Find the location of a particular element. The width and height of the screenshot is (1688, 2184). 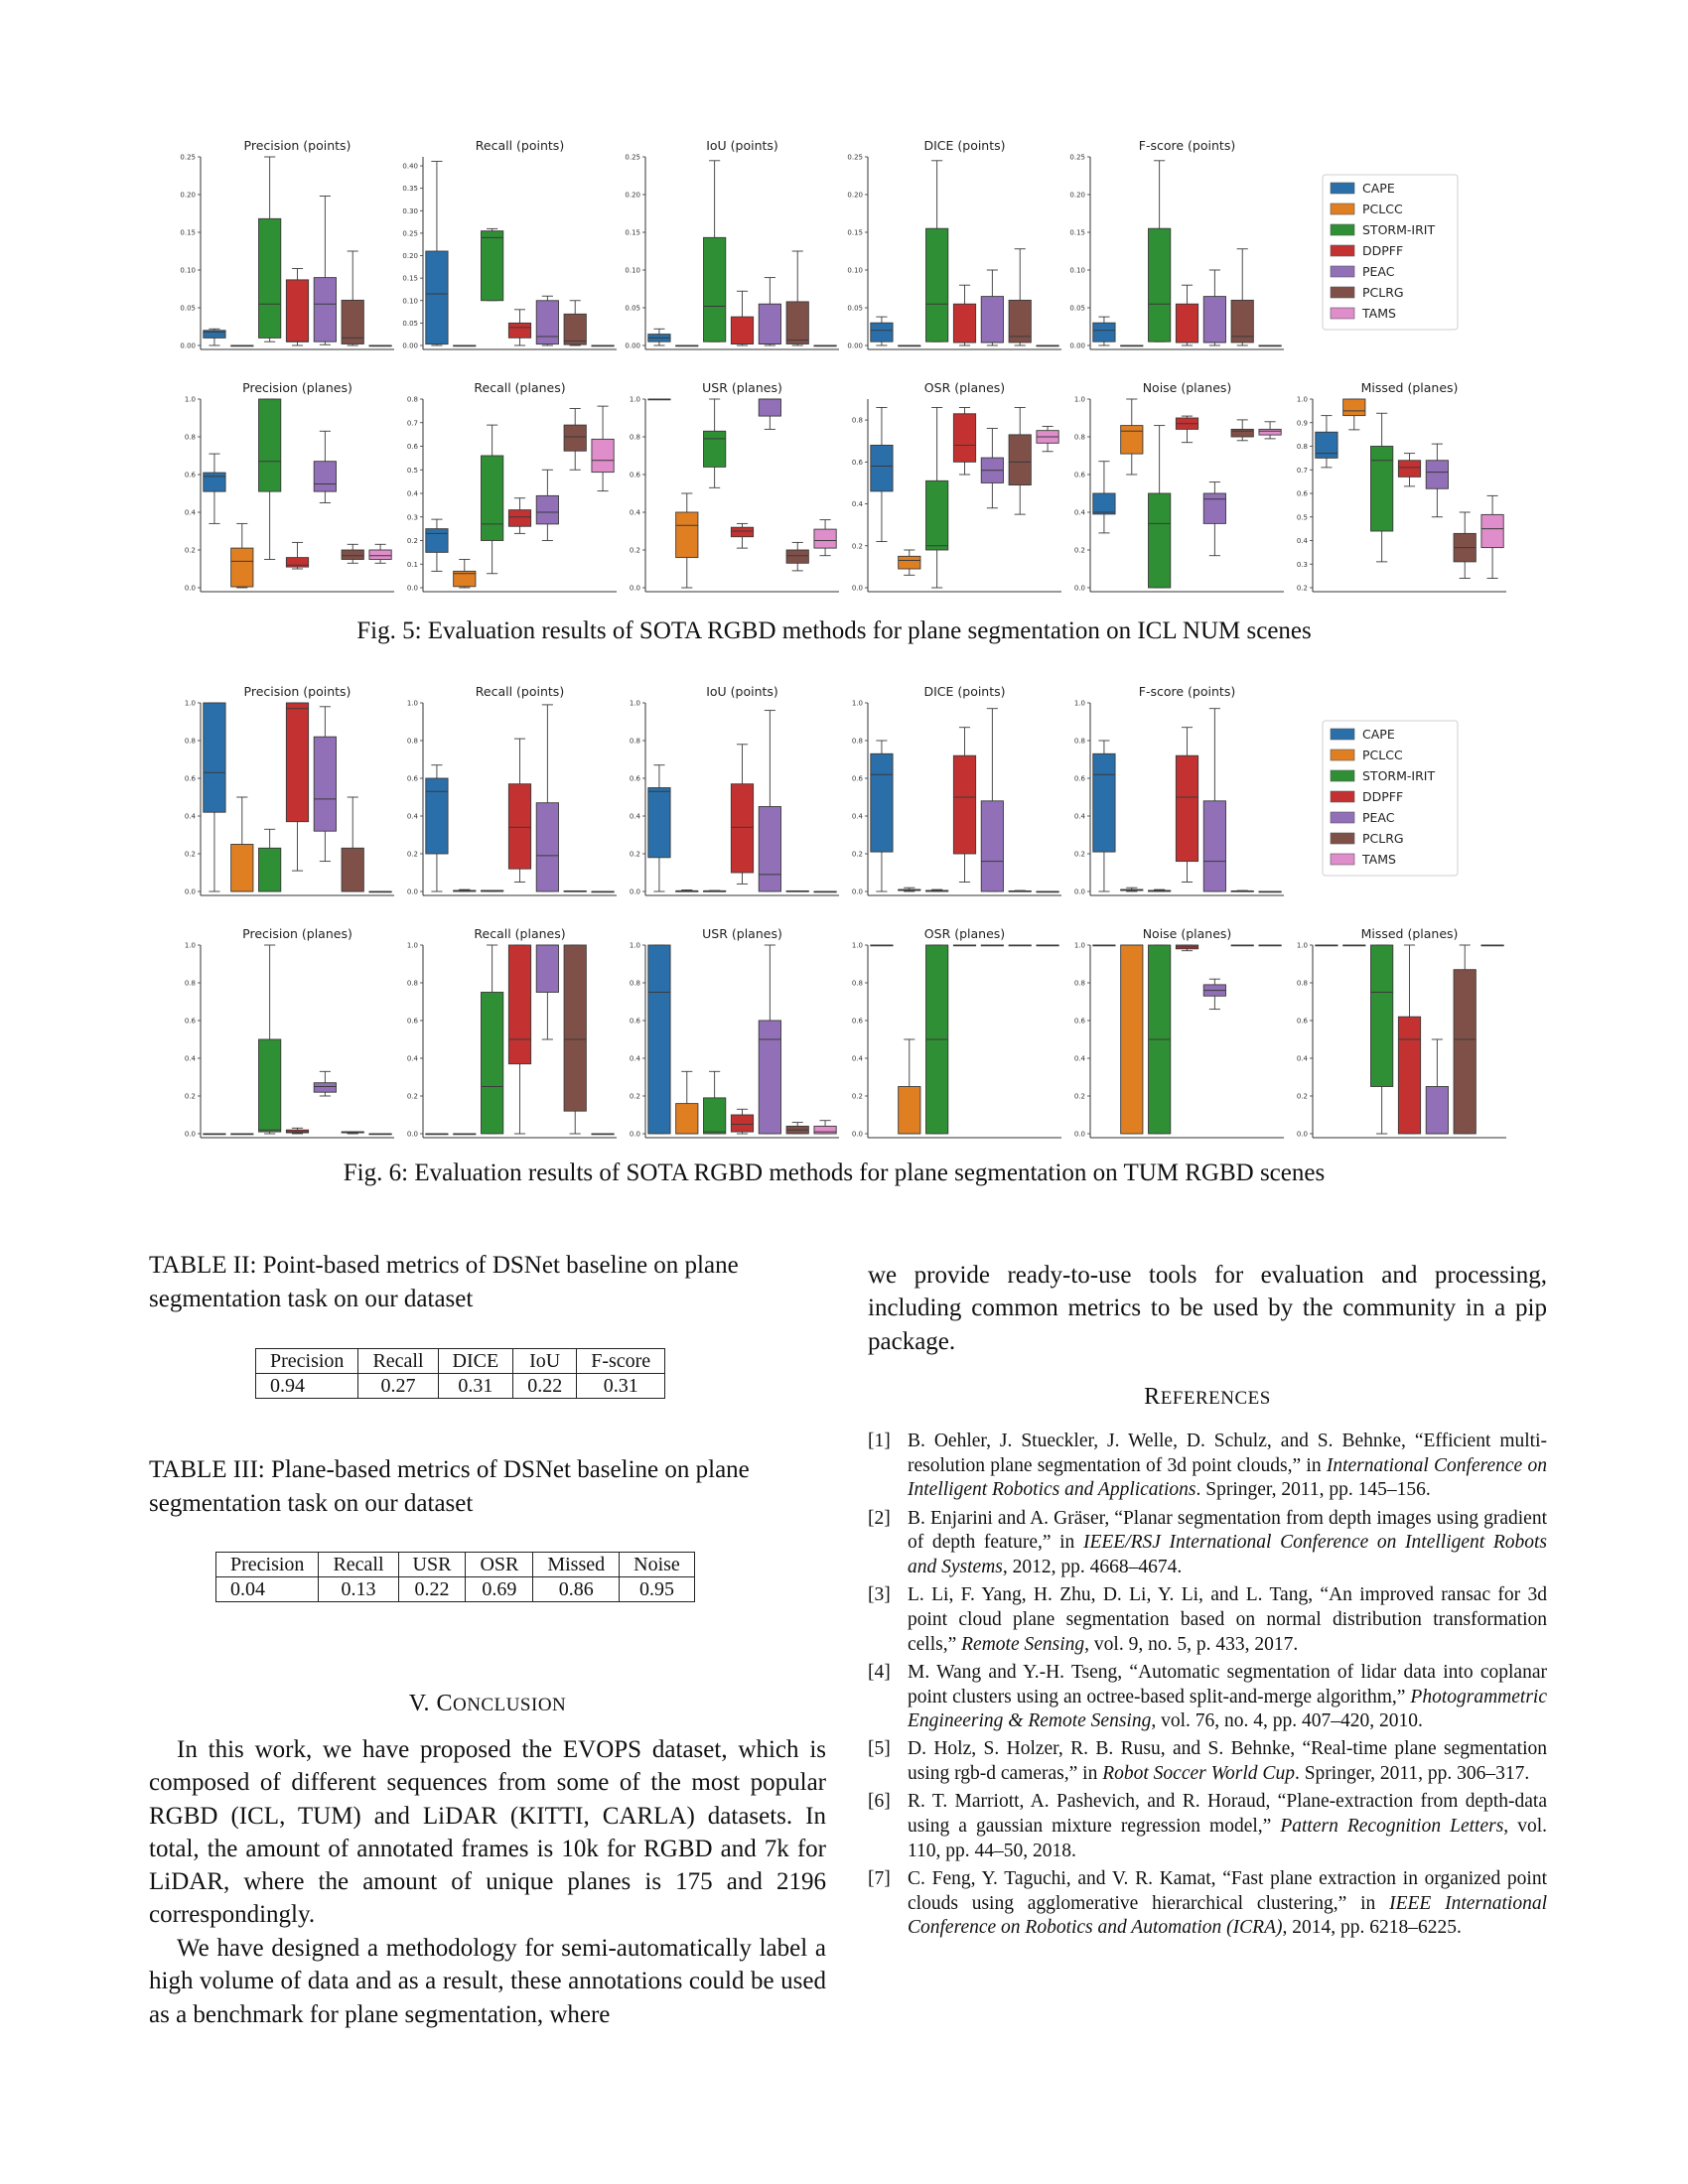

svg-text: STORM-IRIT is located at coordinates (1398, 229).